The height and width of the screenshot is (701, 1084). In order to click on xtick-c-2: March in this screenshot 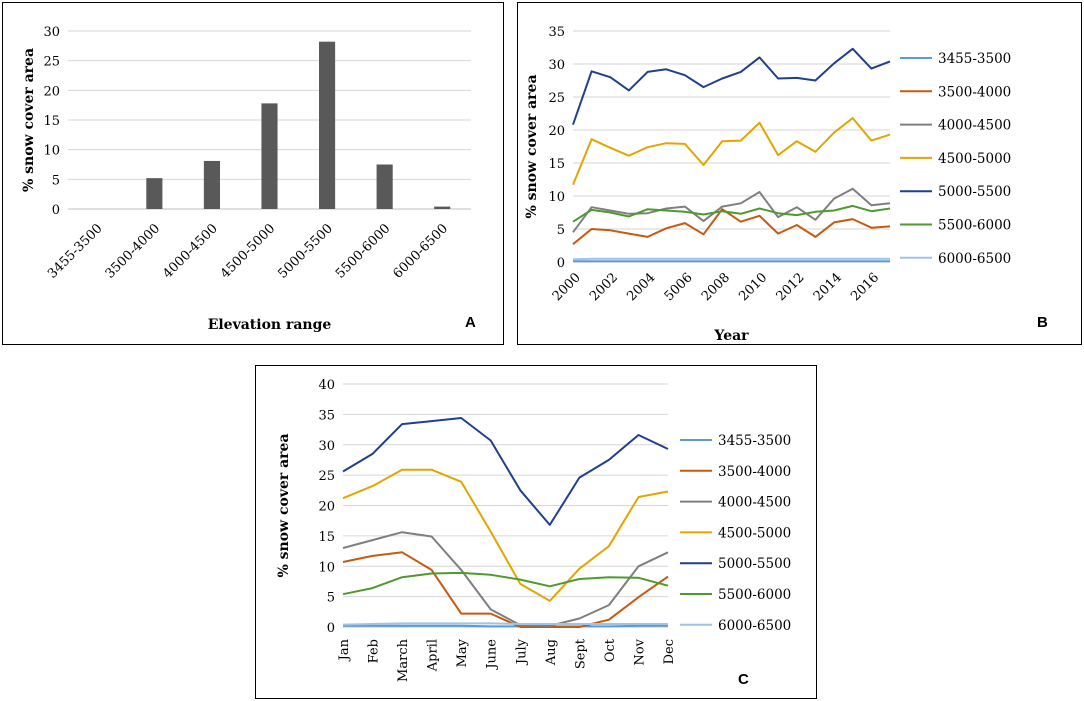, I will do `click(403, 660)`.